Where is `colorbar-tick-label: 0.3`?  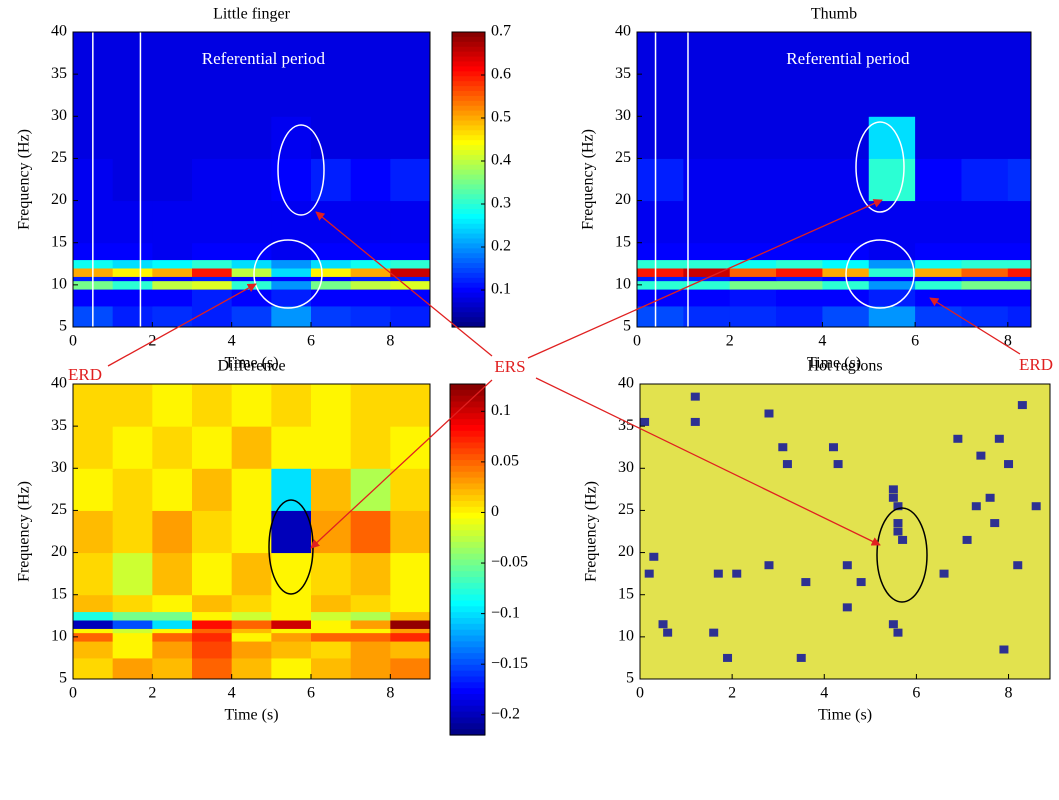
colorbar-tick-label: 0.3 is located at coordinates (501, 203).